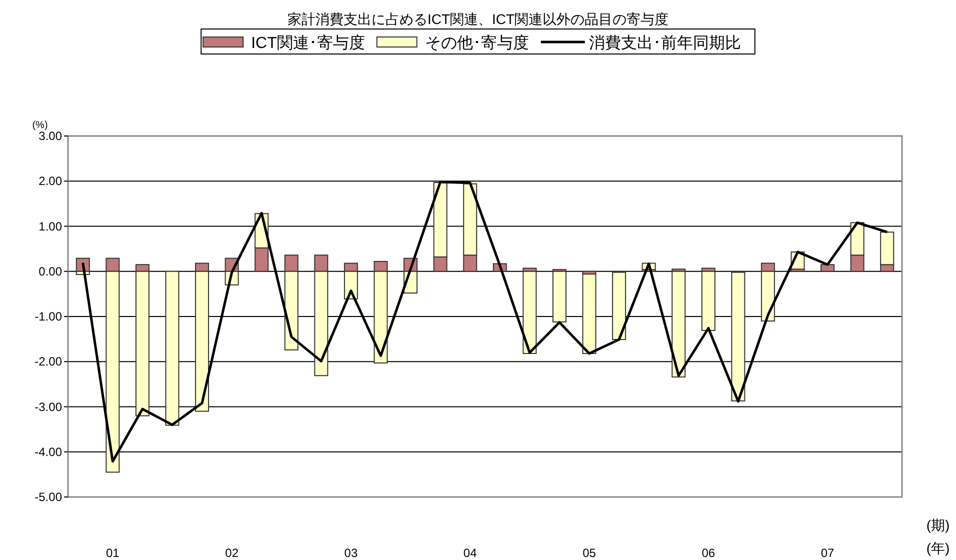 Image resolution: width=956 pixels, height=560 pixels. Describe the element at coordinates (48, 407) in the screenshot. I see `y-tick-label: -3.00` at that location.